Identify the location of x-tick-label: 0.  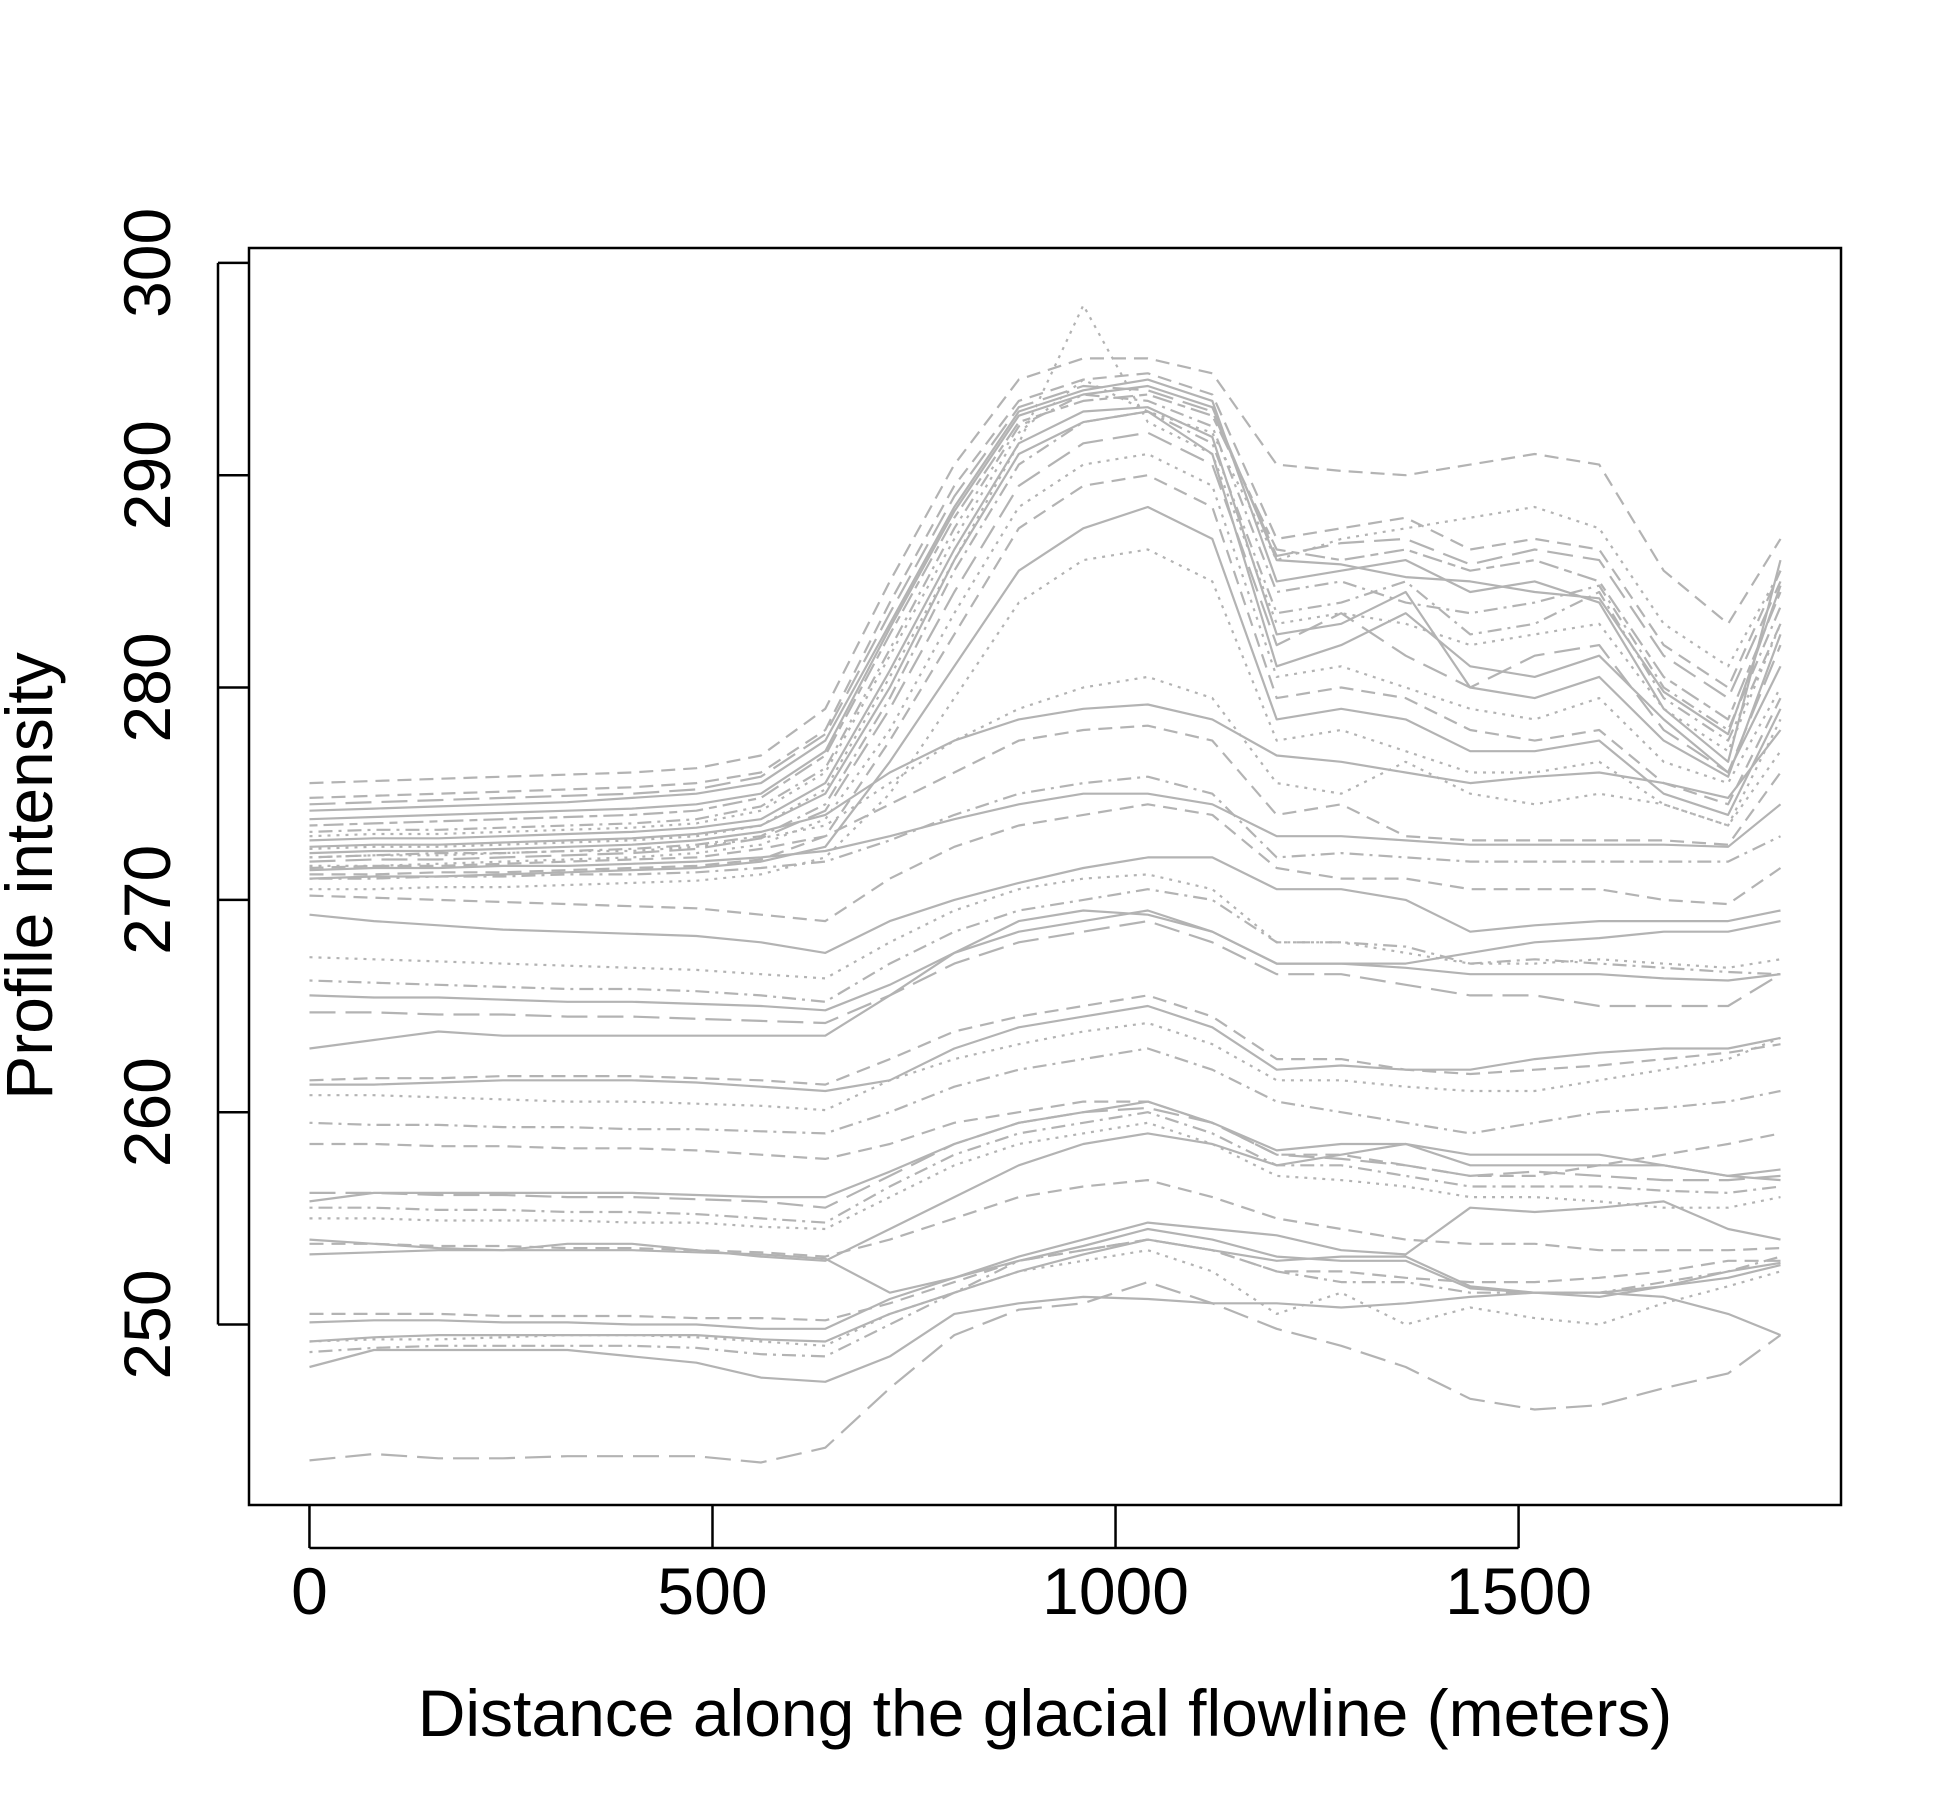
(309, 1591).